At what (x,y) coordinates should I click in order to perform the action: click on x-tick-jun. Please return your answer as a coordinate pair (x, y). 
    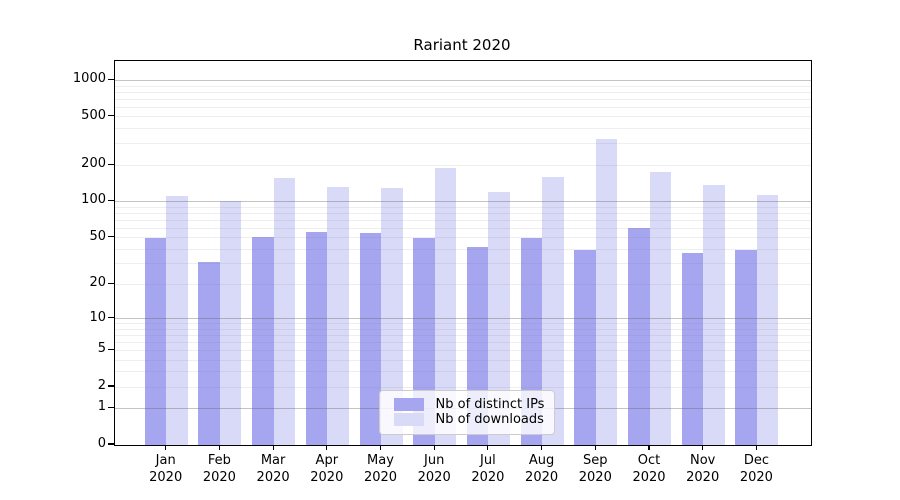
    Looking at the image, I should click on (434, 447).